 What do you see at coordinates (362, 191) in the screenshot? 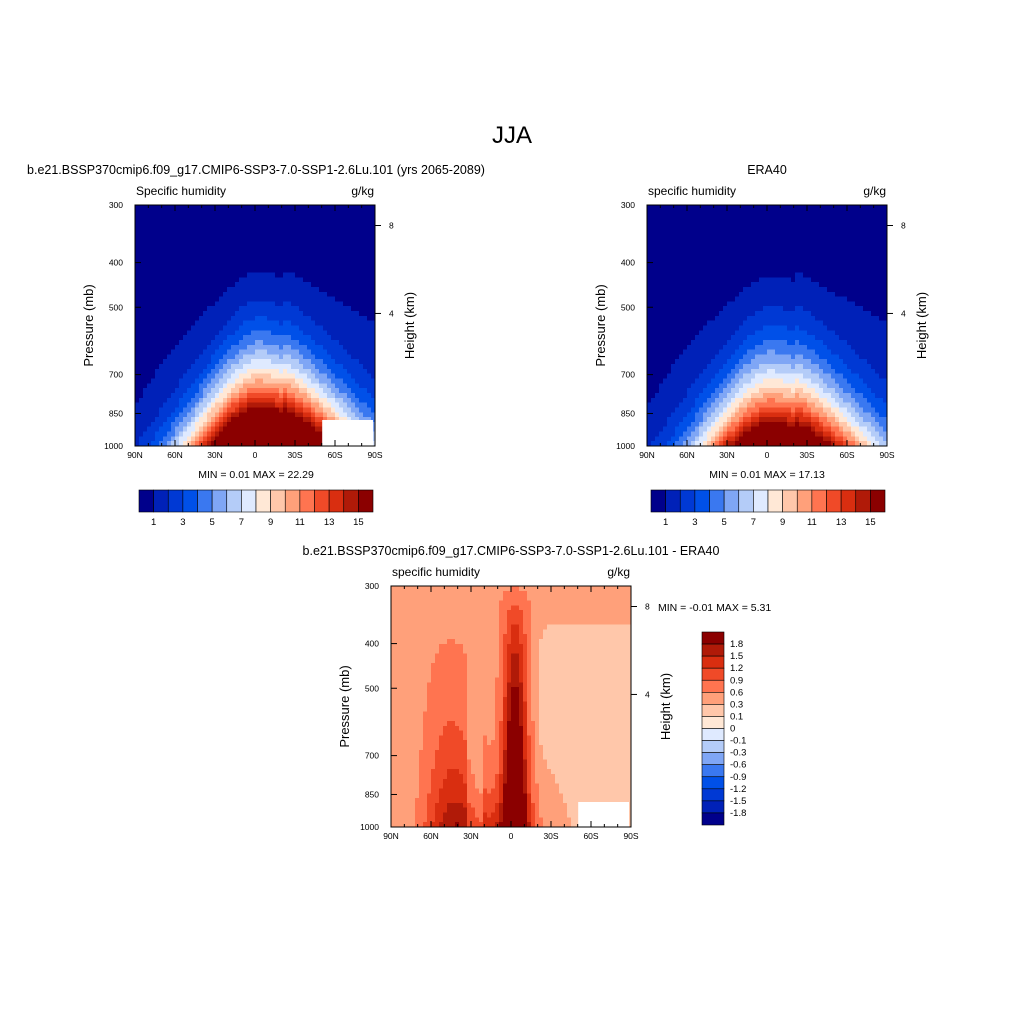
I see `units-label: g/kg` at bounding box center [362, 191].